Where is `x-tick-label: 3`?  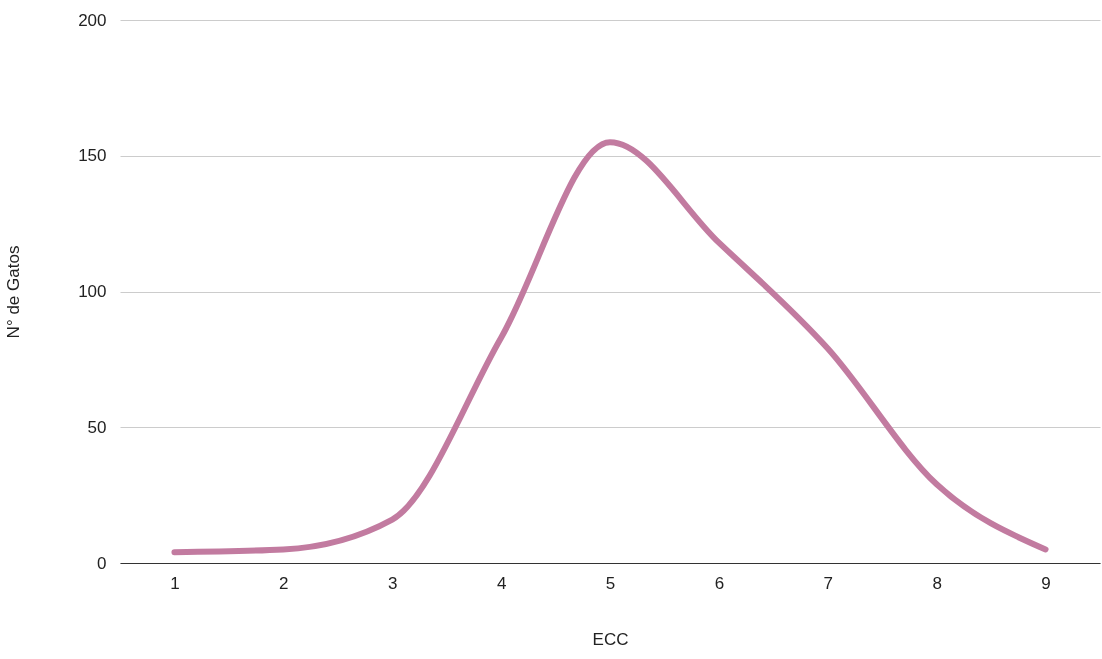
x-tick-label: 3 is located at coordinates (392, 583).